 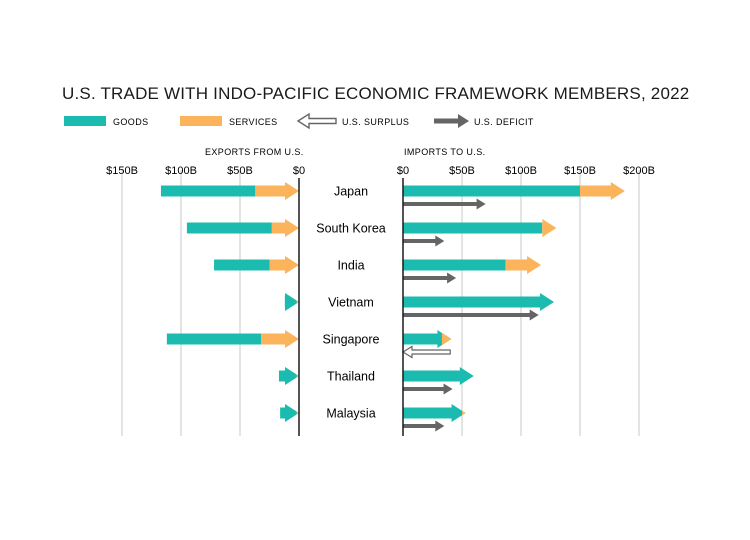 I want to click on surplus-arrow, so click(x=426, y=352).